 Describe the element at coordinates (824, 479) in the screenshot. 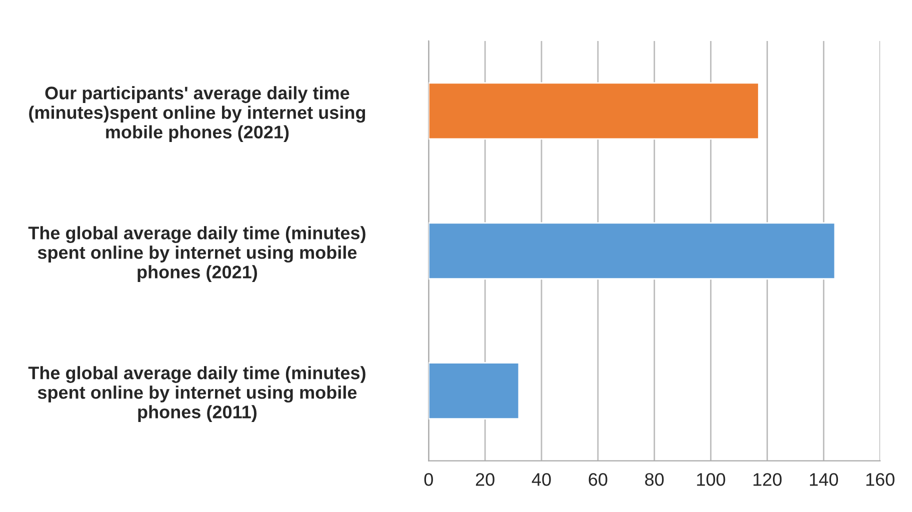

I see `x-tick-label: 140` at that location.